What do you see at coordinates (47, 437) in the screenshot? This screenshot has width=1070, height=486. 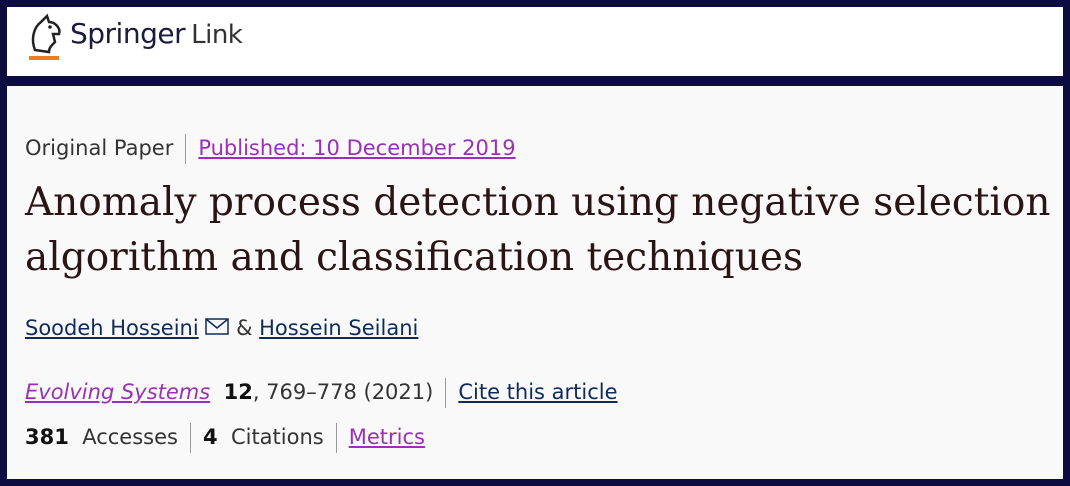 I see `accesses-count: 381` at bounding box center [47, 437].